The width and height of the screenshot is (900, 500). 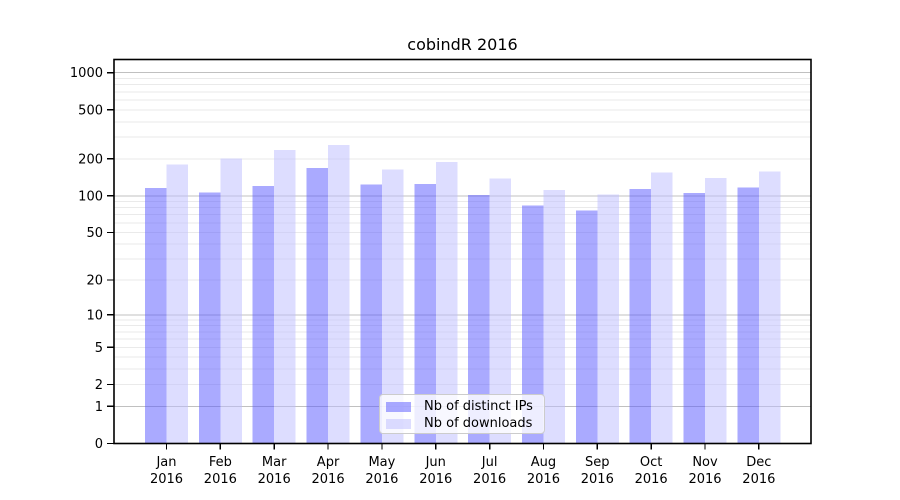 What do you see at coordinates (554, 317) in the screenshot?
I see `bar-nb-of-downloads-aug` at bounding box center [554, 317].